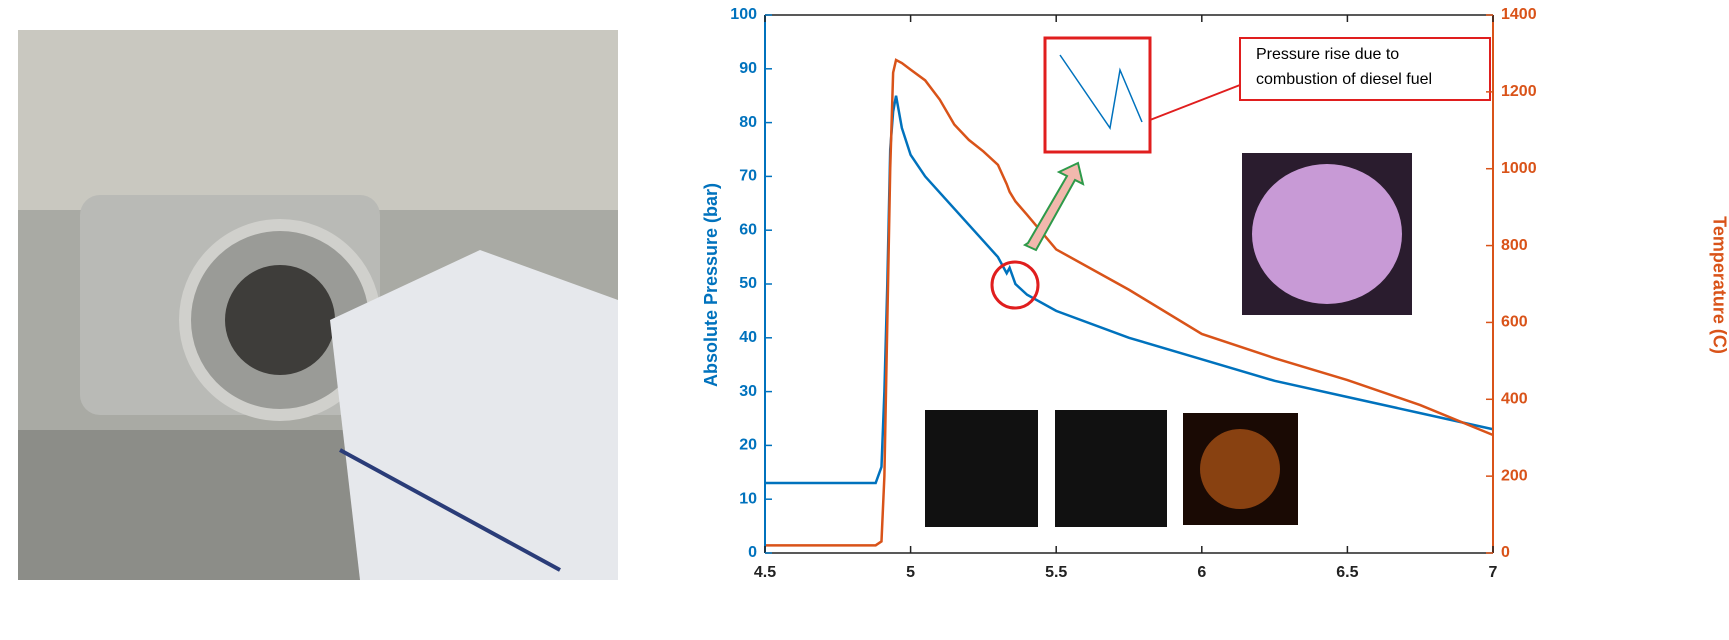 Image resolution: width=1729 pixels, height=640 pixels. I want to click on flame-image-glow, so click(1327, 234).